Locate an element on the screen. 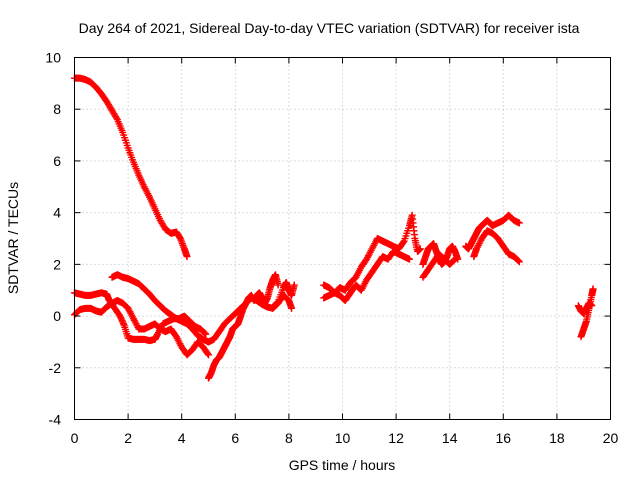  x-tick-label: 4 is located at coordinates (182, 438).